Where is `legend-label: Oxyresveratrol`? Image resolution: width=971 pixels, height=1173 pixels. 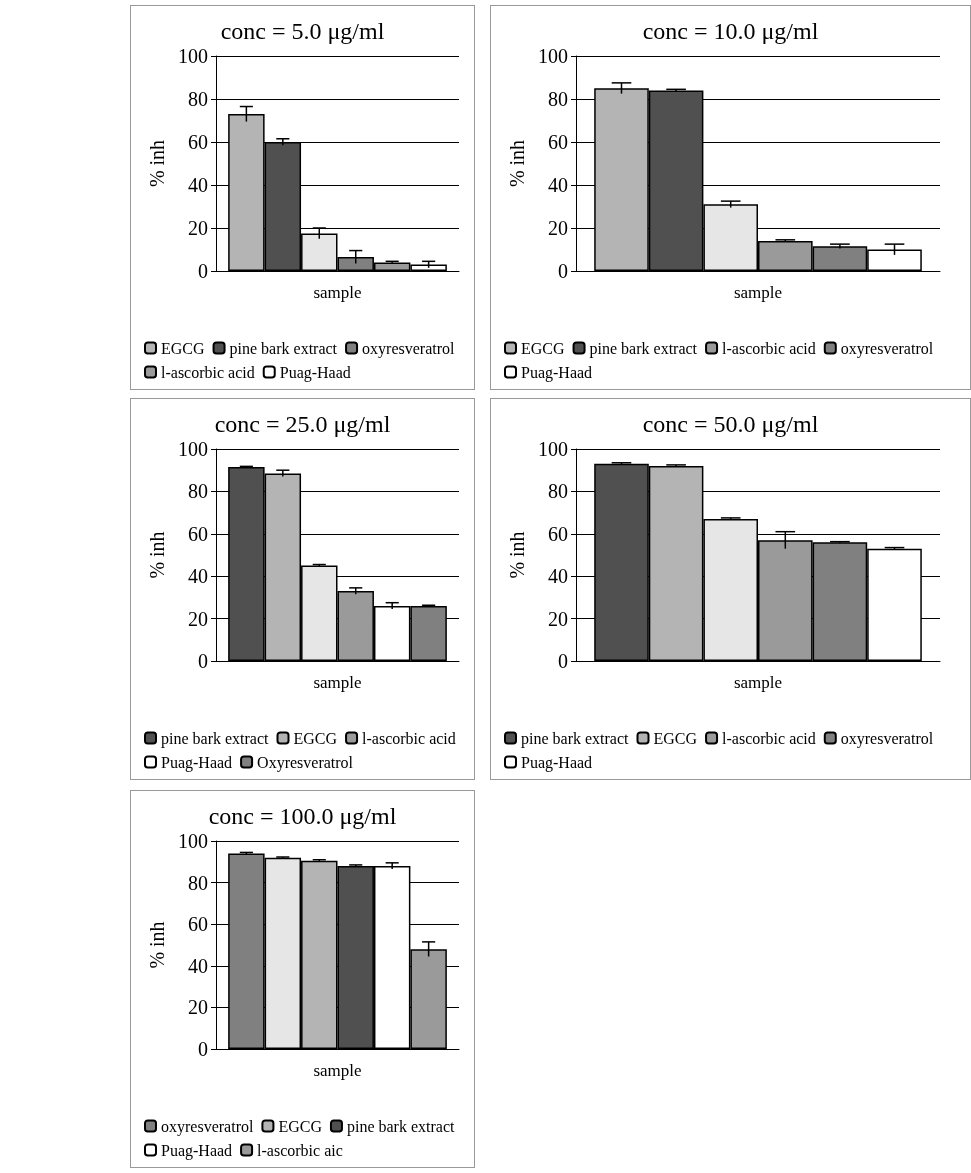
legend-label: Oxyresveratrol is located at coordinates (305, 762).